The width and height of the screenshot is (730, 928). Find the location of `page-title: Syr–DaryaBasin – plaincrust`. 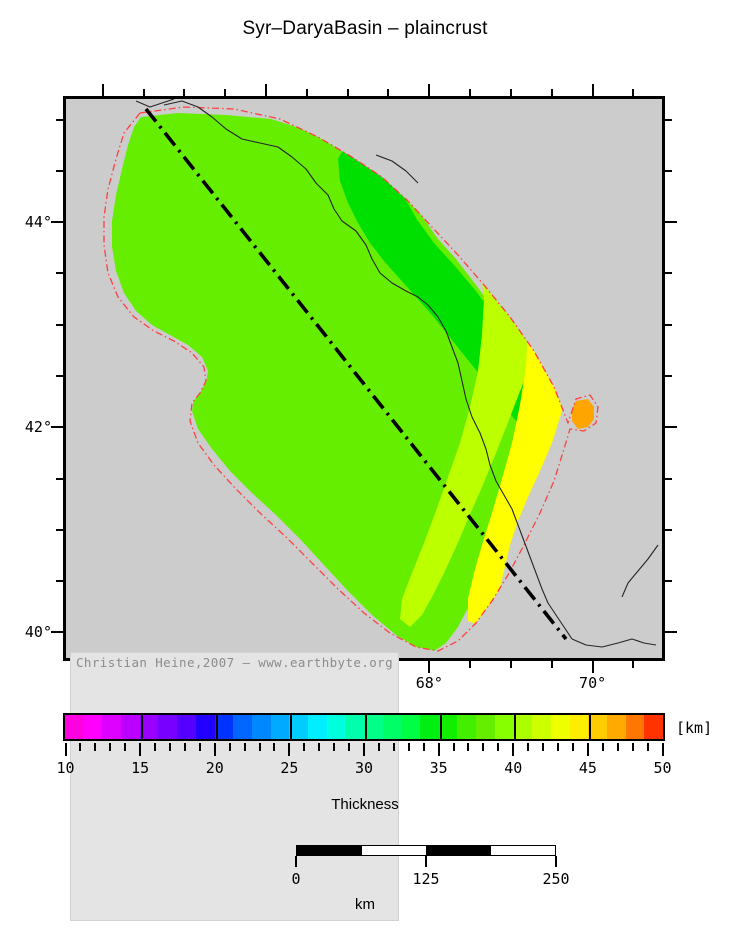

page-title: Syr–DaryaBasin – plaincrust is located at coordinates (365, 28).